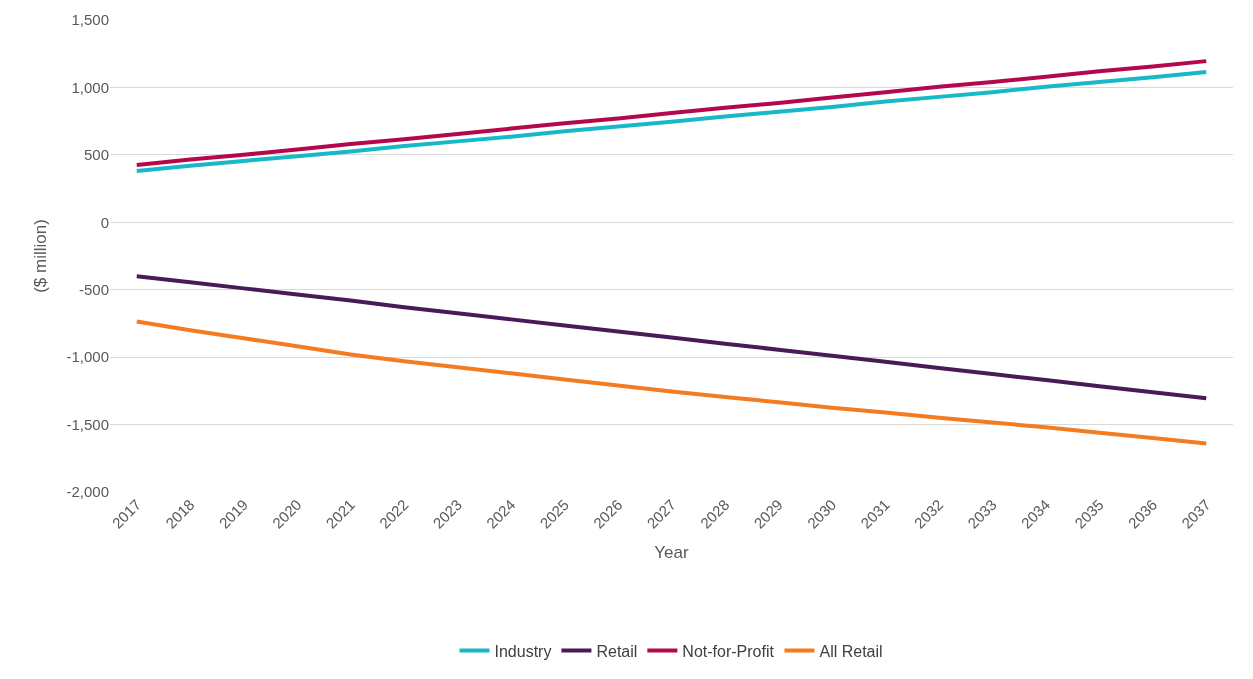 The height and width of the screenshot is (679, 1253). Describe the element at coordinates (40, 256) in the screenshot. I see `y-axis-title: ($ million)` at that location.